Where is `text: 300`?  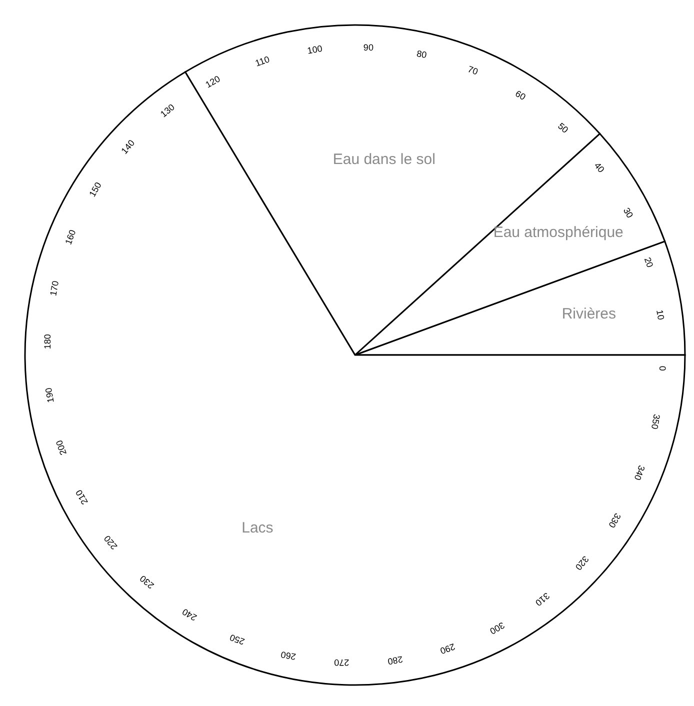
text: 300 is located at coordinates (497, 628).